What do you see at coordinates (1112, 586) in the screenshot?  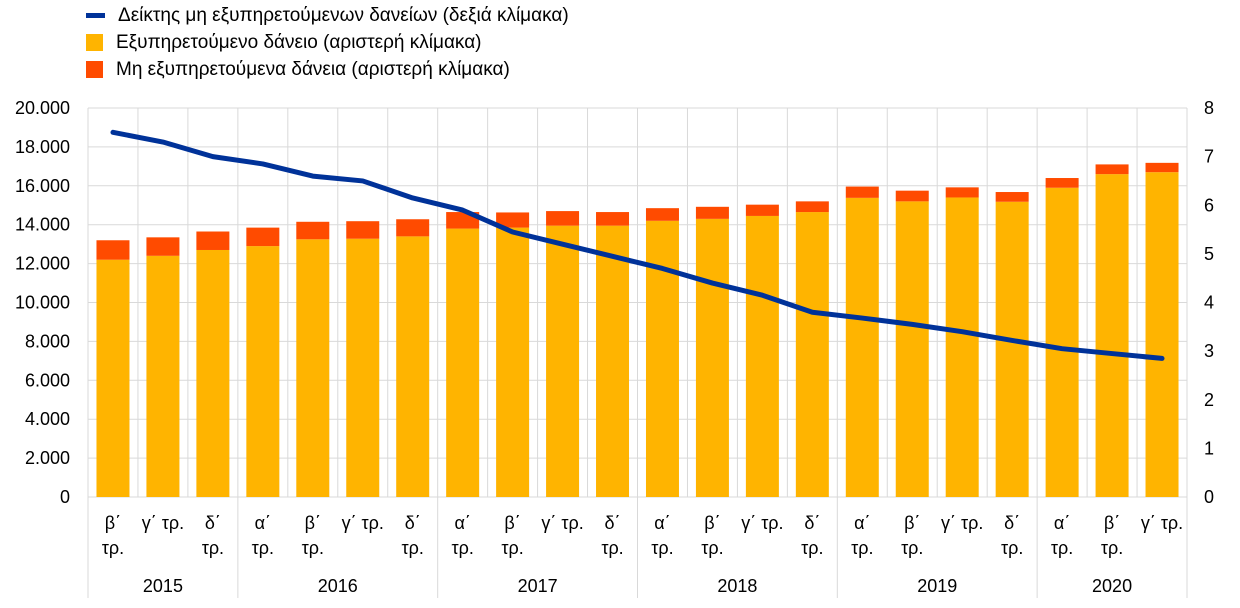 I see `year-label: 2020` at bounding box center [1112, 586].